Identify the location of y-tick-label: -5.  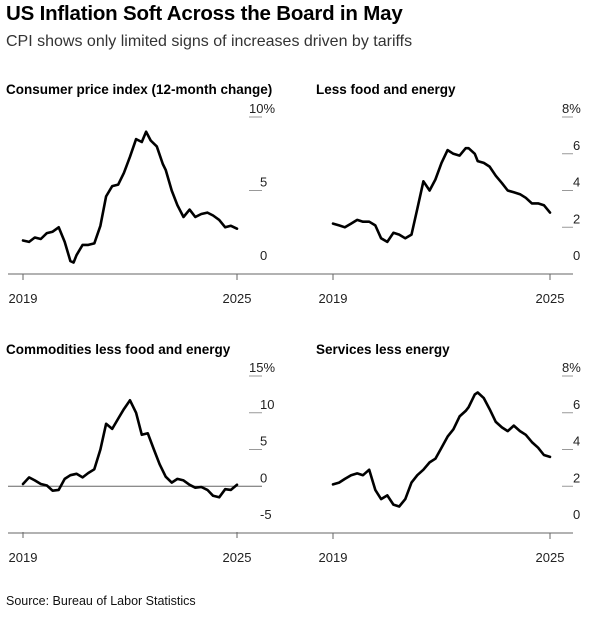
(266, 514).